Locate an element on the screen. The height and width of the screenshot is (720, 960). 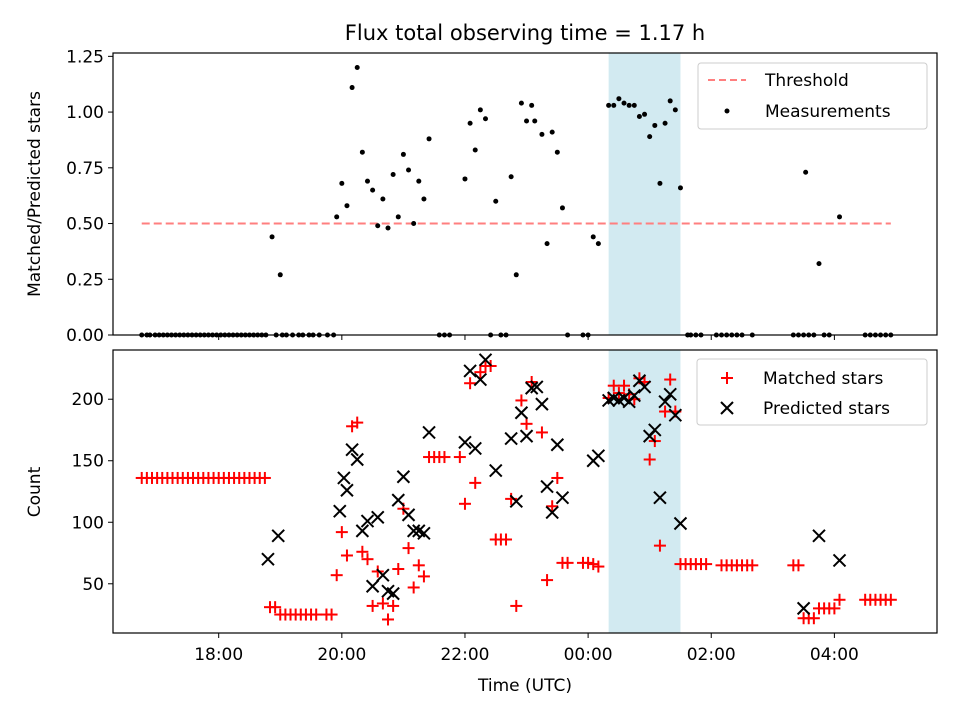
chart-title: Flux total observing time = 1.17 h is located at coordinates (525, 33).